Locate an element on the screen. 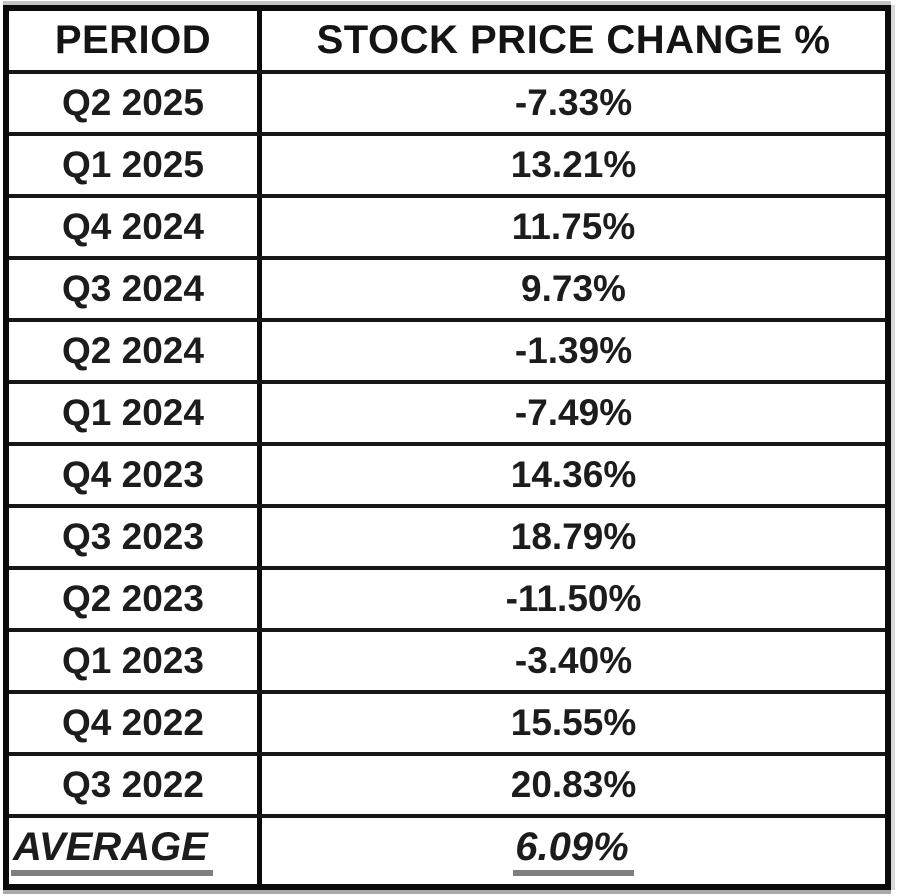 This screenshot has width=900, height=896. average-value: 6.09% is located at coordinates (573, 851).